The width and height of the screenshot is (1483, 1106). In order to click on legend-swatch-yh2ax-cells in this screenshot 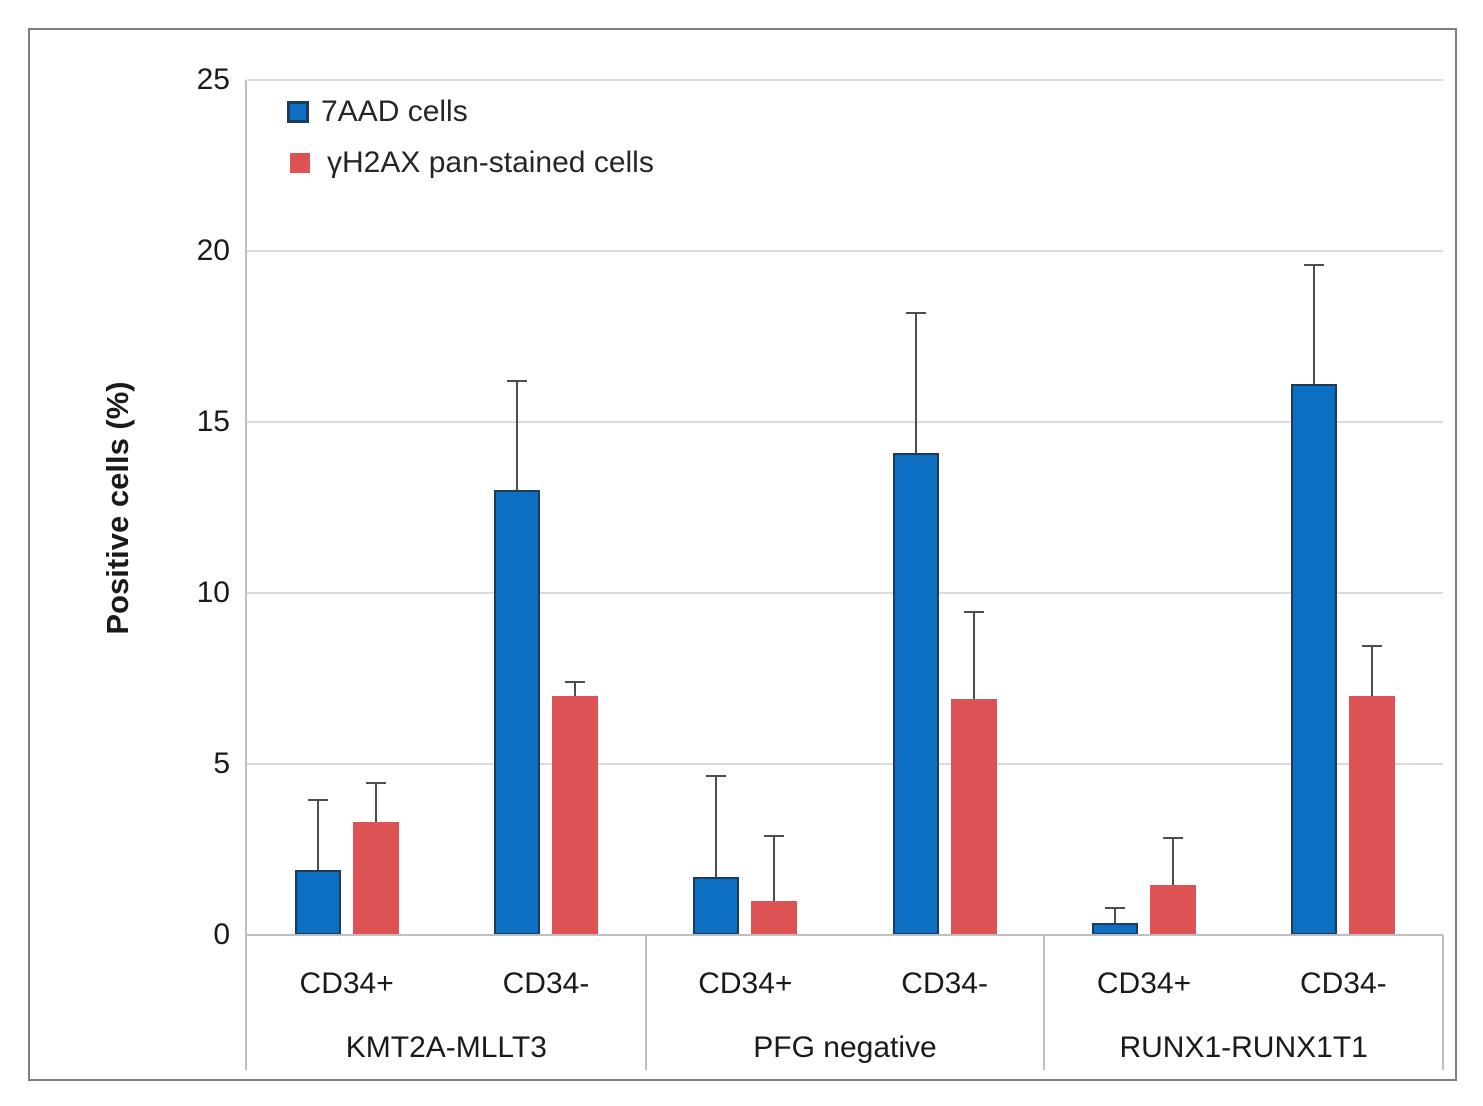, I will do `click(300, 163)`.